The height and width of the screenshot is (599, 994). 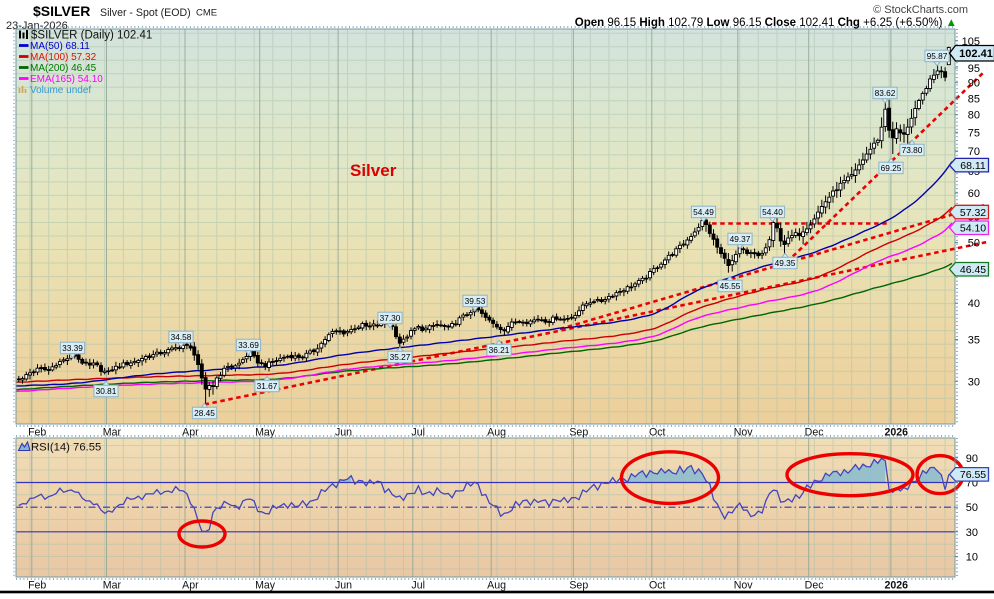 I want to click on svg-text: 35.27, so click(x=400, y=357).